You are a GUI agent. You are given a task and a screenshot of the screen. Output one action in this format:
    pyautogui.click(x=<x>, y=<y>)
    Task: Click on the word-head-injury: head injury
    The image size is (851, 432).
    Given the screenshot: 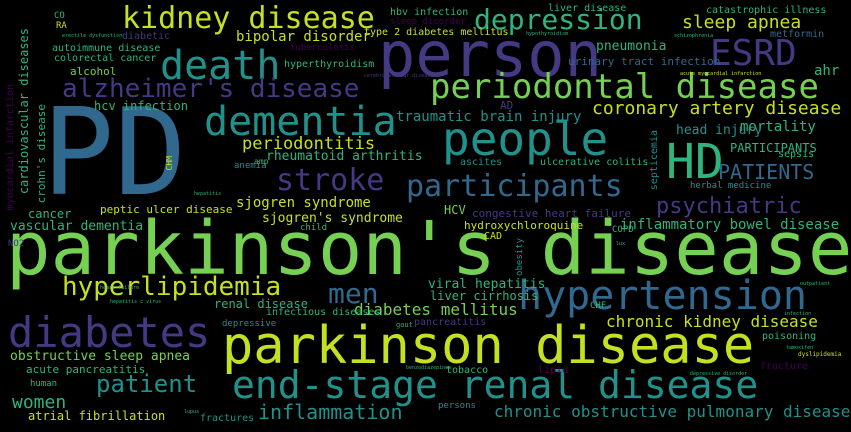 What is the action you would take?
    pyautogui.click(x=719, y=130)
    